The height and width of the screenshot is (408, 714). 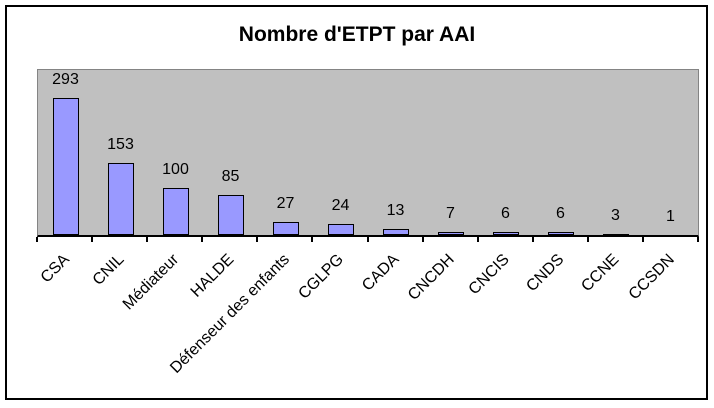 What do you see at coordinates (230, 177) in the screenshot?
I see `bar-value-label: 85` at bounding box center [230, 177].